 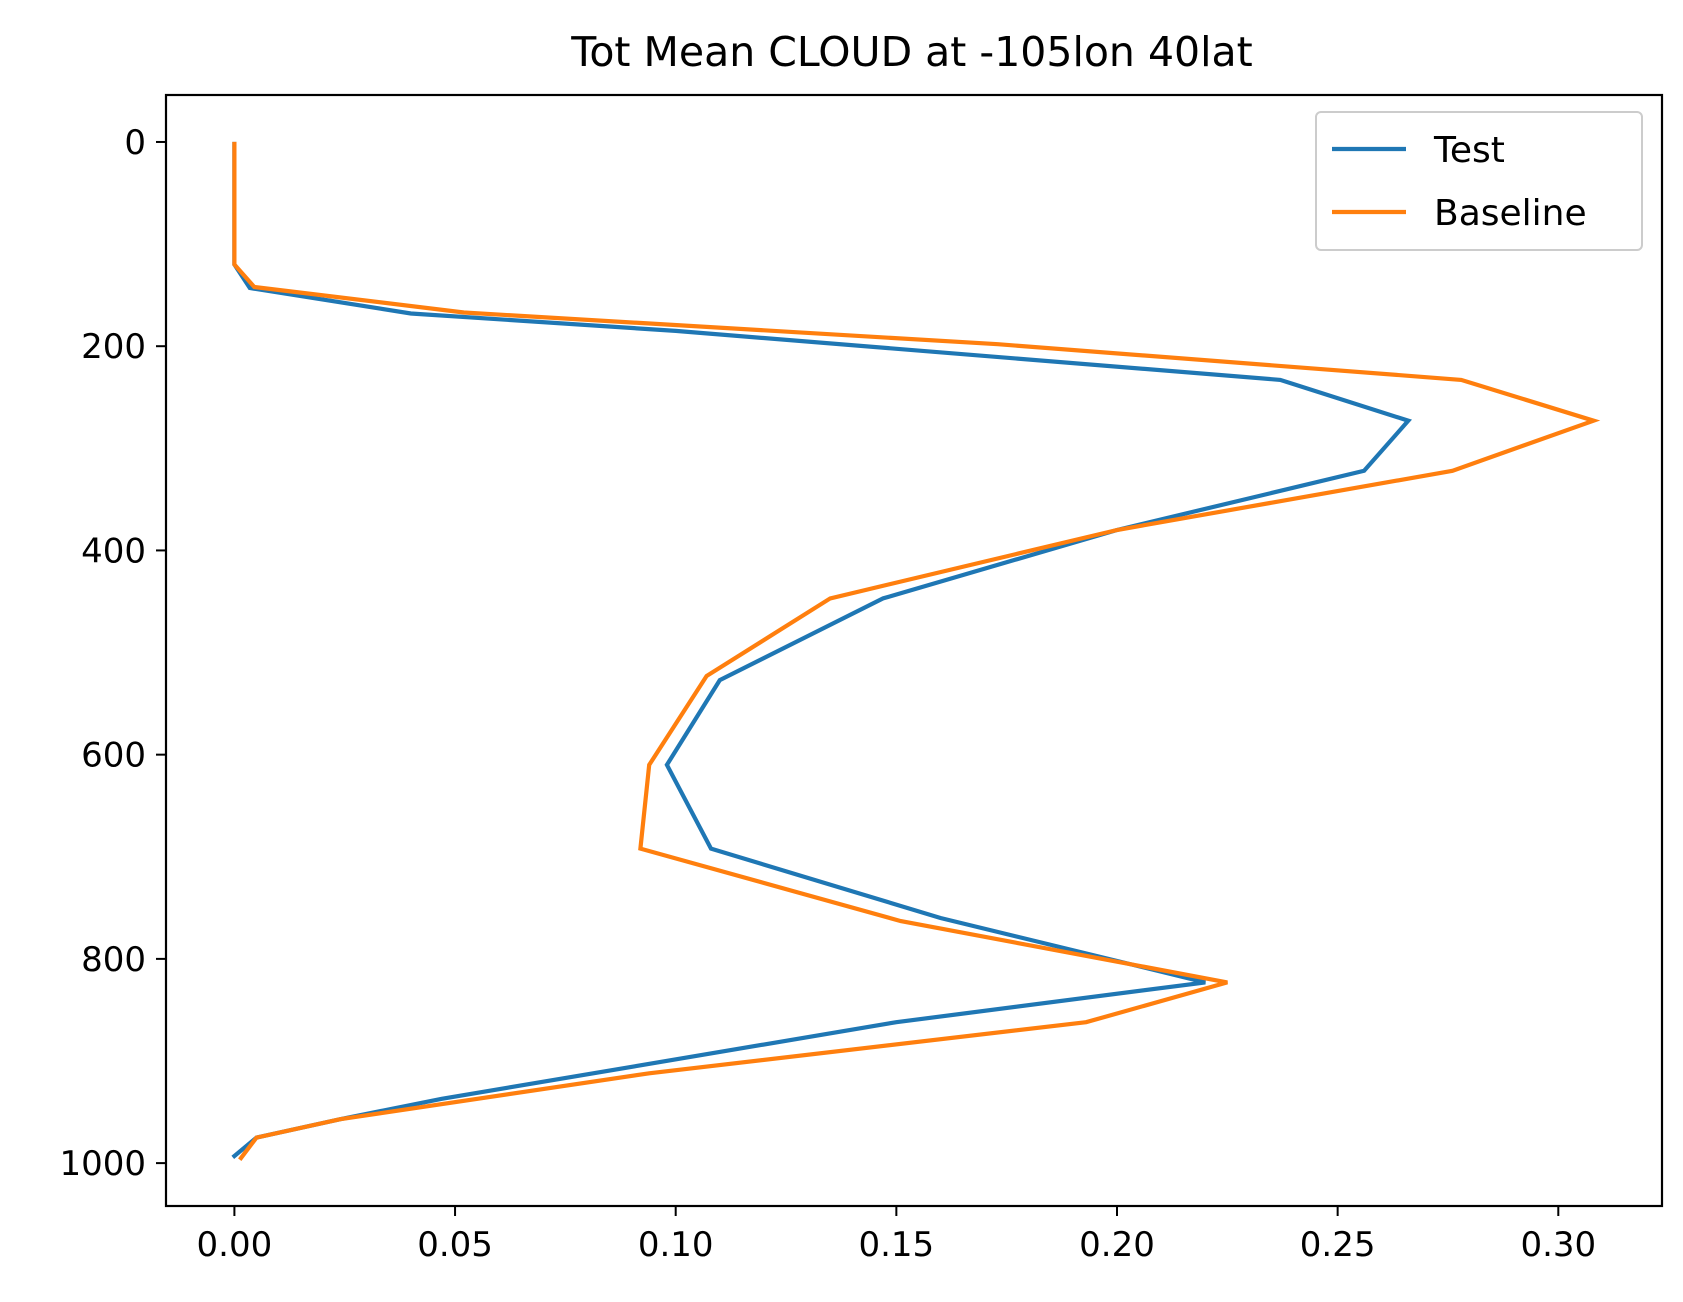 I want to click on y-tick-label: 400, so click(x=113, y=551).